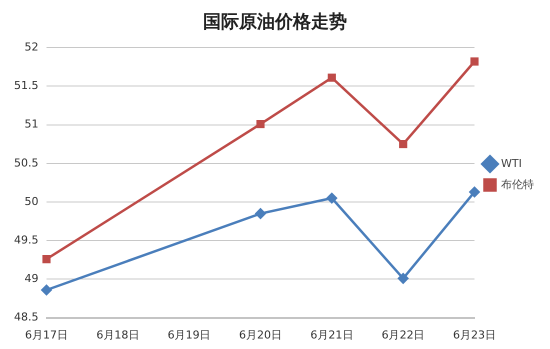 The height and width of the screenshot is (349, 550). I want to click on y-tick-label: 49, so click(31, 279).